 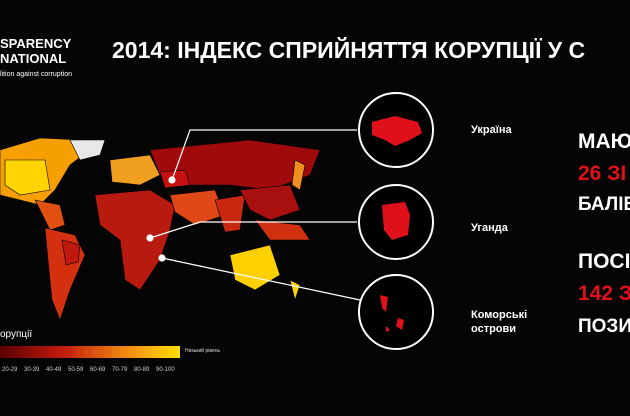 I want to click on logo-text: NATIONAL, so click(x=33, y=58).